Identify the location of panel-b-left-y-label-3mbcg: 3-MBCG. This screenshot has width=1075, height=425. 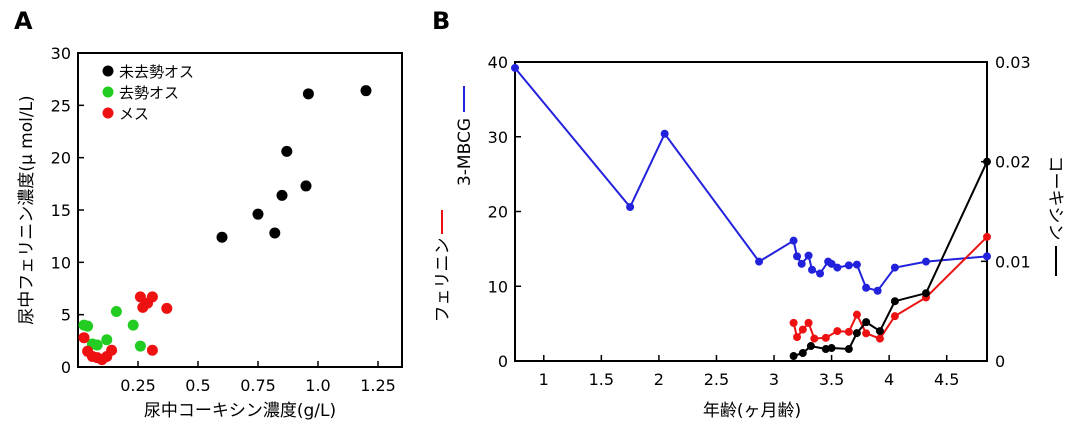
(465, 152).